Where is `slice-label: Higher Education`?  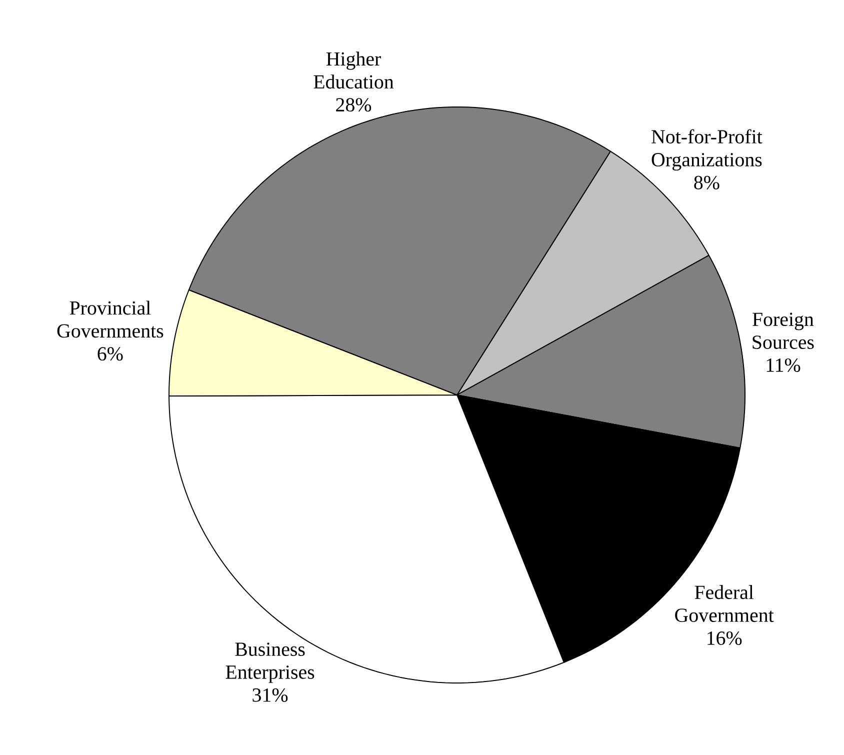
slice-label: Higher Education is located at coordinates (354, 70).